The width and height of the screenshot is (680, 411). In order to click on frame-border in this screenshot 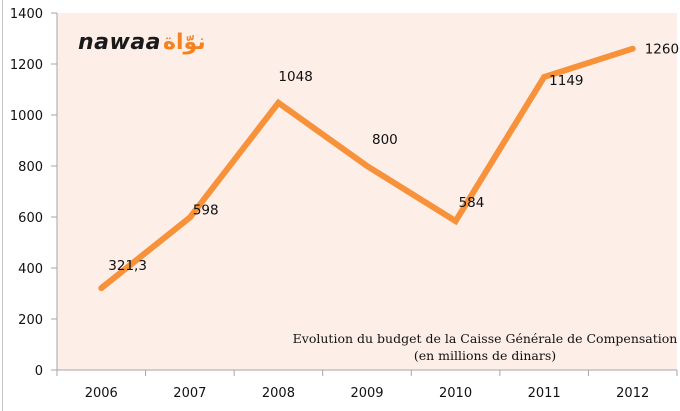, I will do `click(2, 205)`.